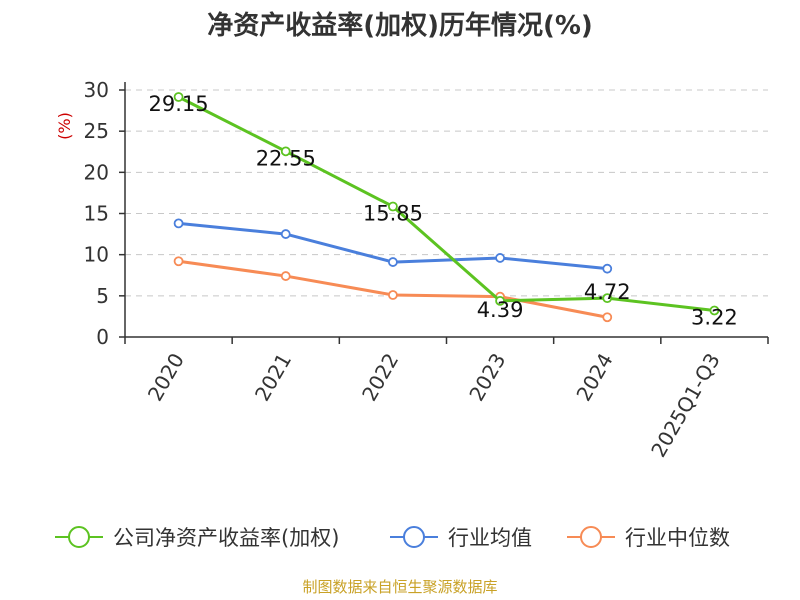 This screenshot has height=600, width=800. I want to click on y-tick-label: 10, so click(96, 255).